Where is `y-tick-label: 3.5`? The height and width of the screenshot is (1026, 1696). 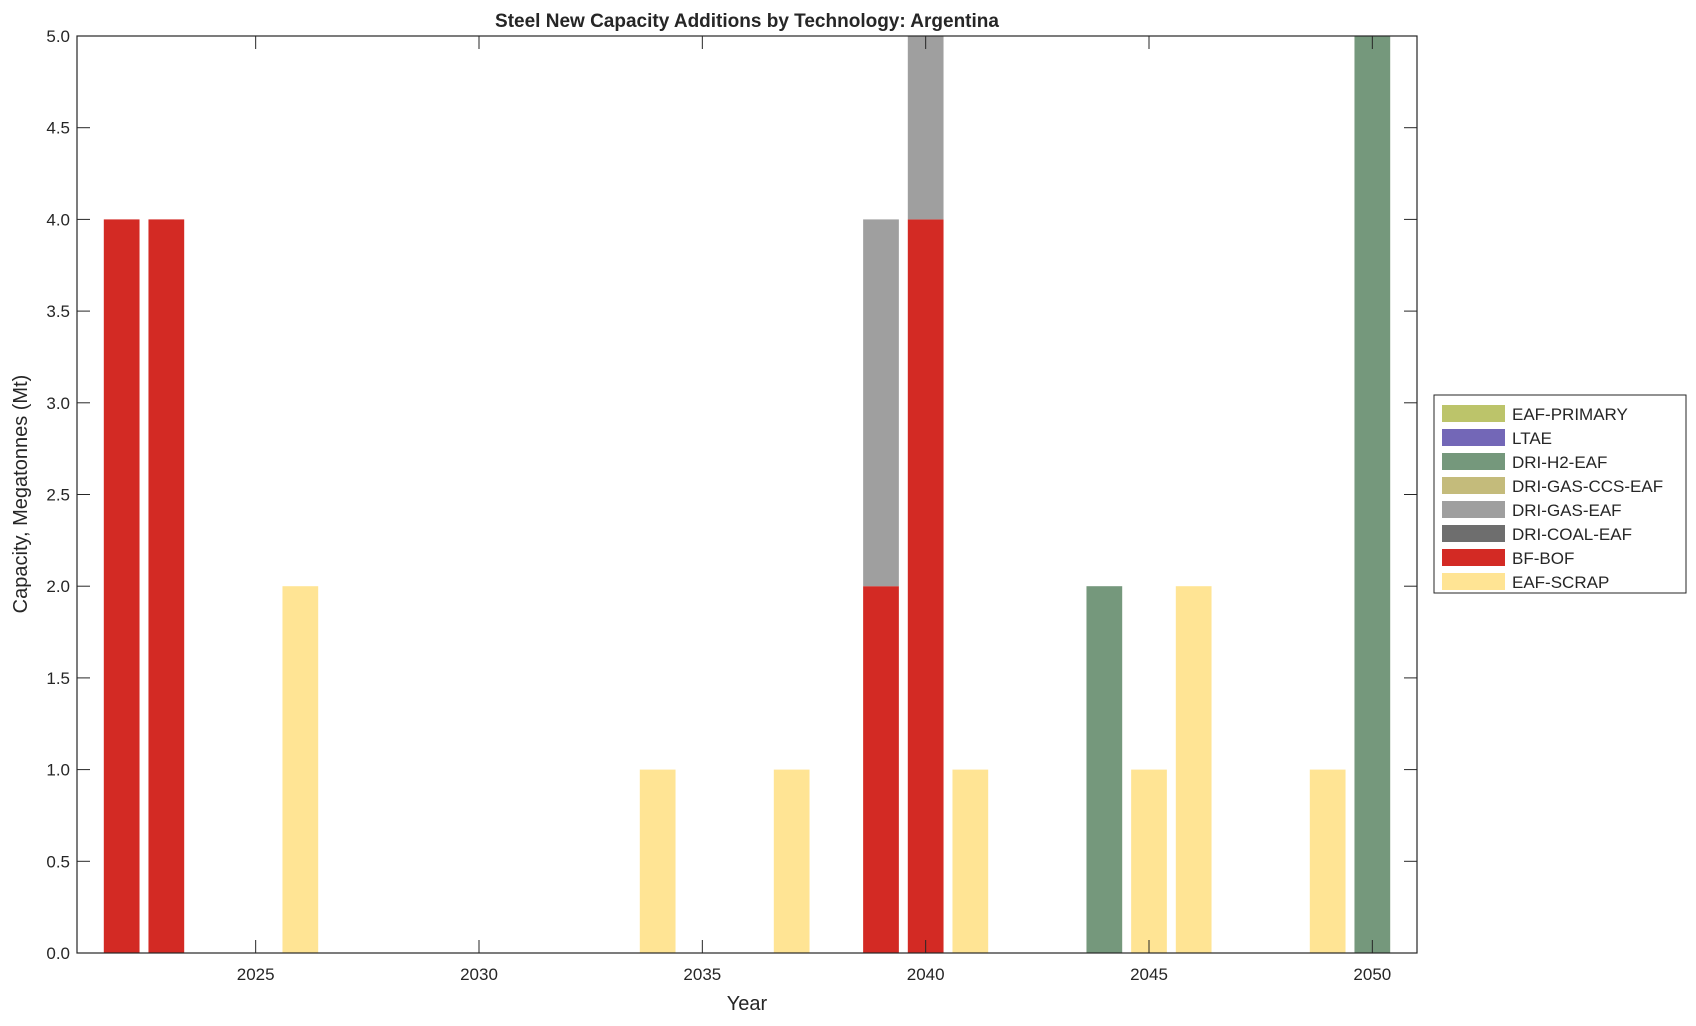 y-tick-label: 3.5 is located at coordinates (58, 311).